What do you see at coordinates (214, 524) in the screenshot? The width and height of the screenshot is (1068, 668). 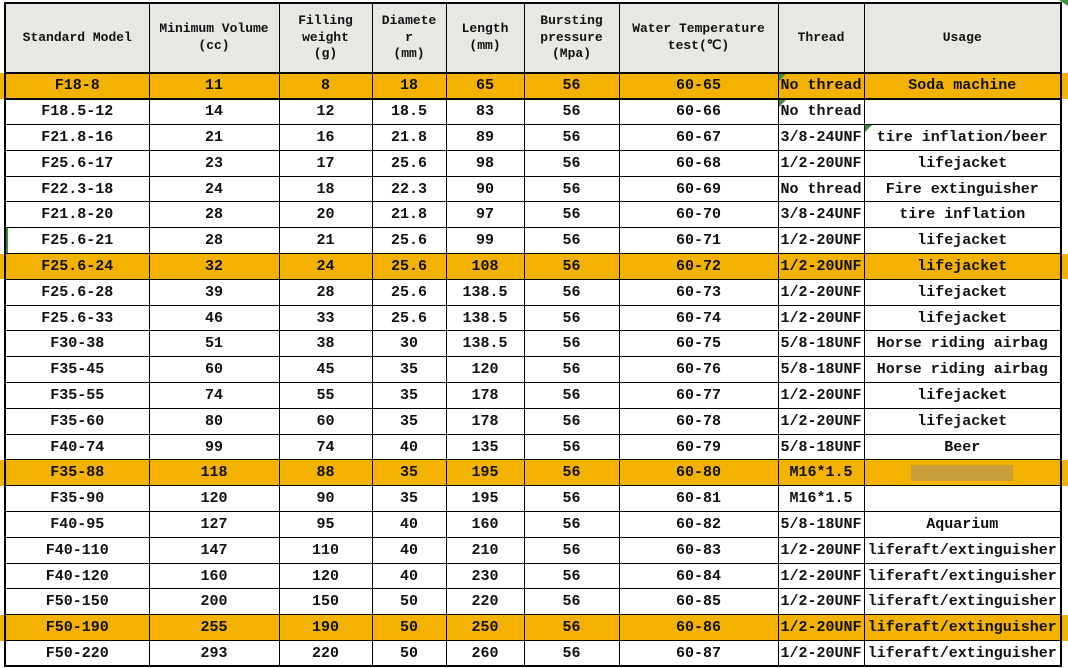 I see `volume-cell: 127` at bounding box center [214, 524].